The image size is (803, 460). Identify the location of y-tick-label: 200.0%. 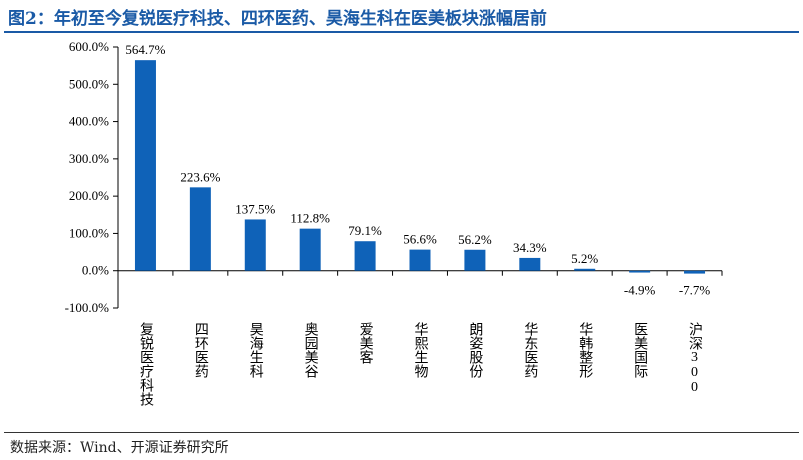
(89, 195).